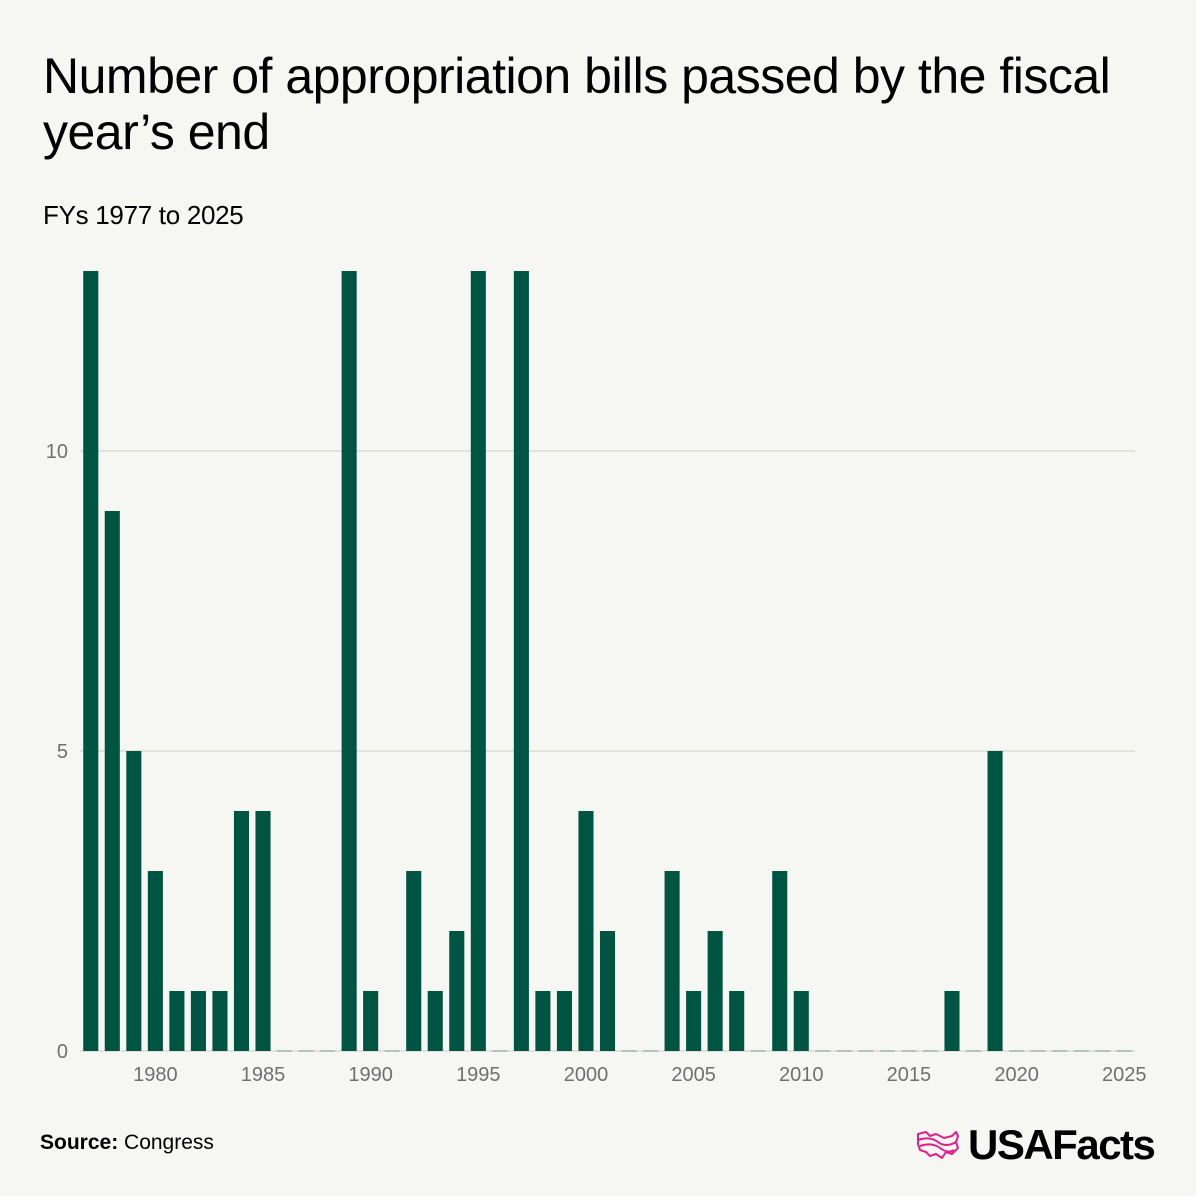 The image size is (1196, 1196). I want to click on bar-1990, so click(371, 1021).